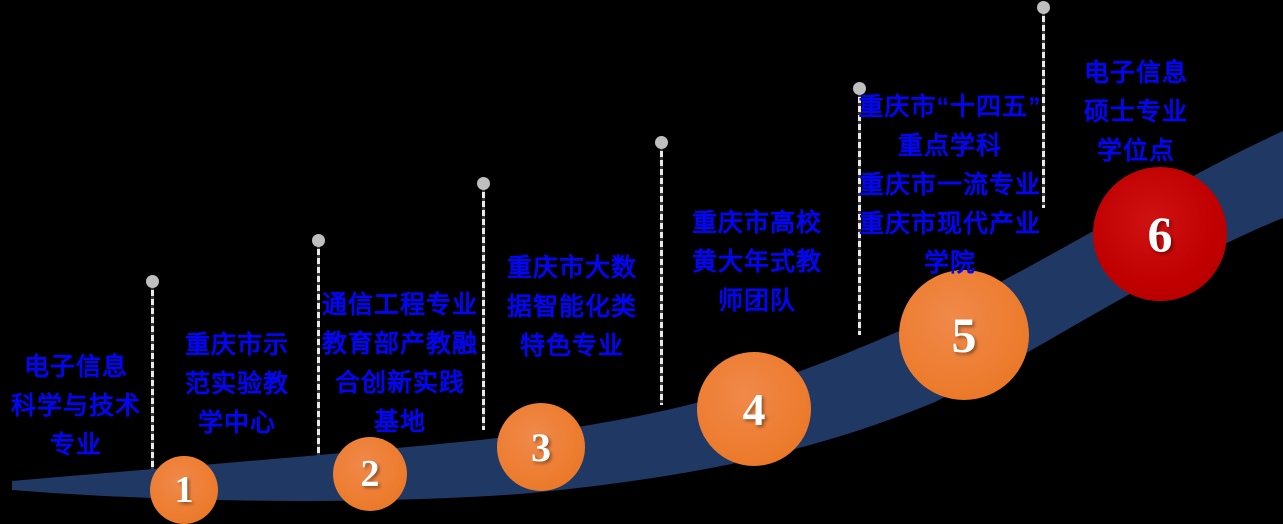 The height and width of the screenshot is (524, 1283). I want to click on achievement-label-7: 电子信息 硕士专业 学位点, so click(1136, 112).